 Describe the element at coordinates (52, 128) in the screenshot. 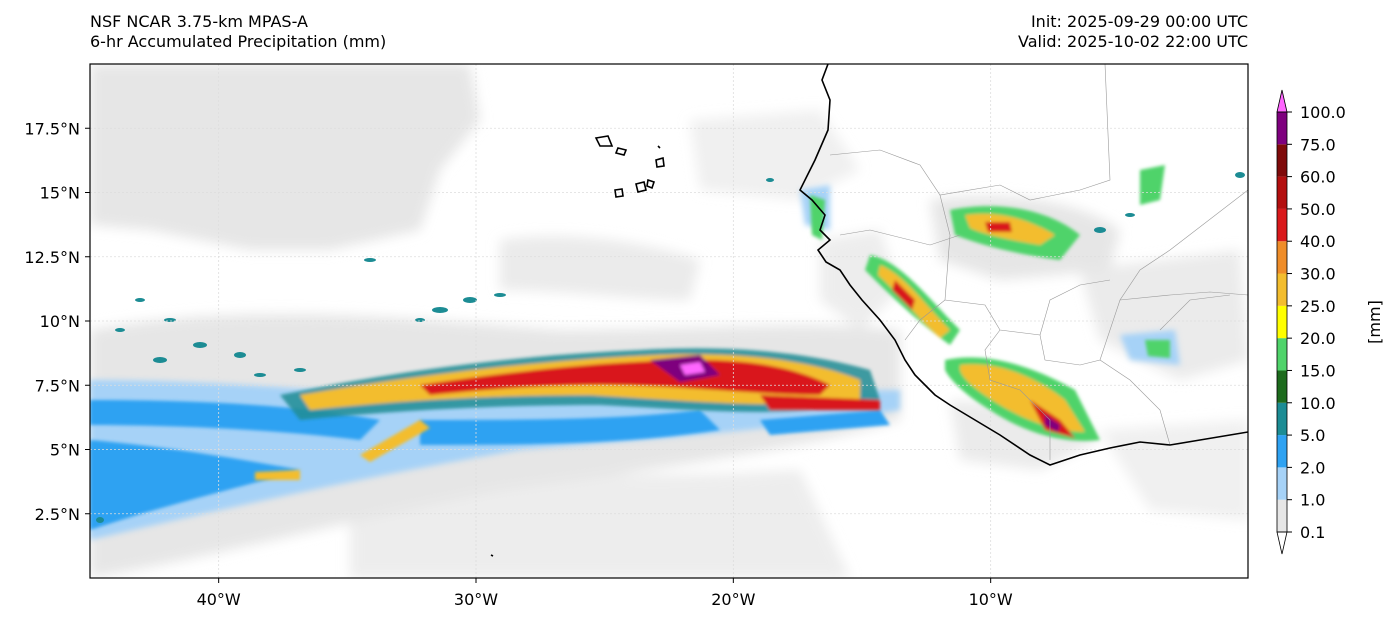

I see `lat-tick-label: 17.5°N` at that location.